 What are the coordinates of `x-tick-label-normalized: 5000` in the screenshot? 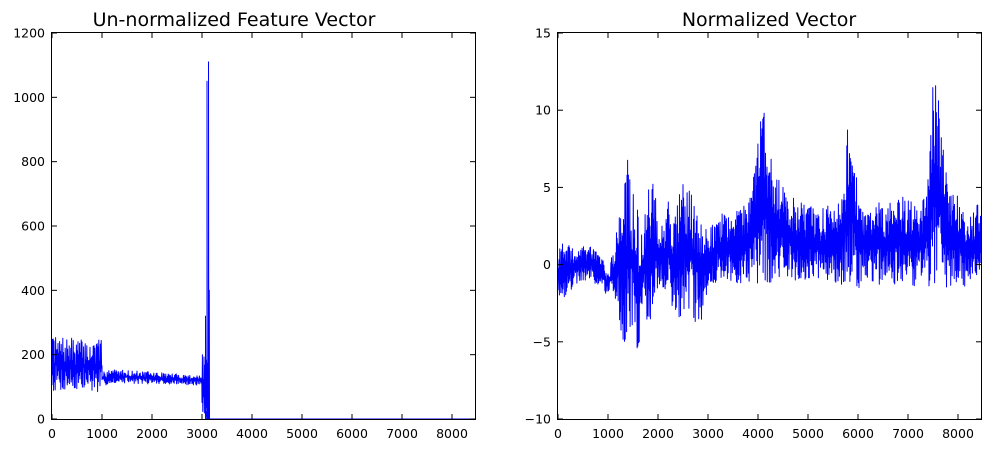 It's located at (808, 433).